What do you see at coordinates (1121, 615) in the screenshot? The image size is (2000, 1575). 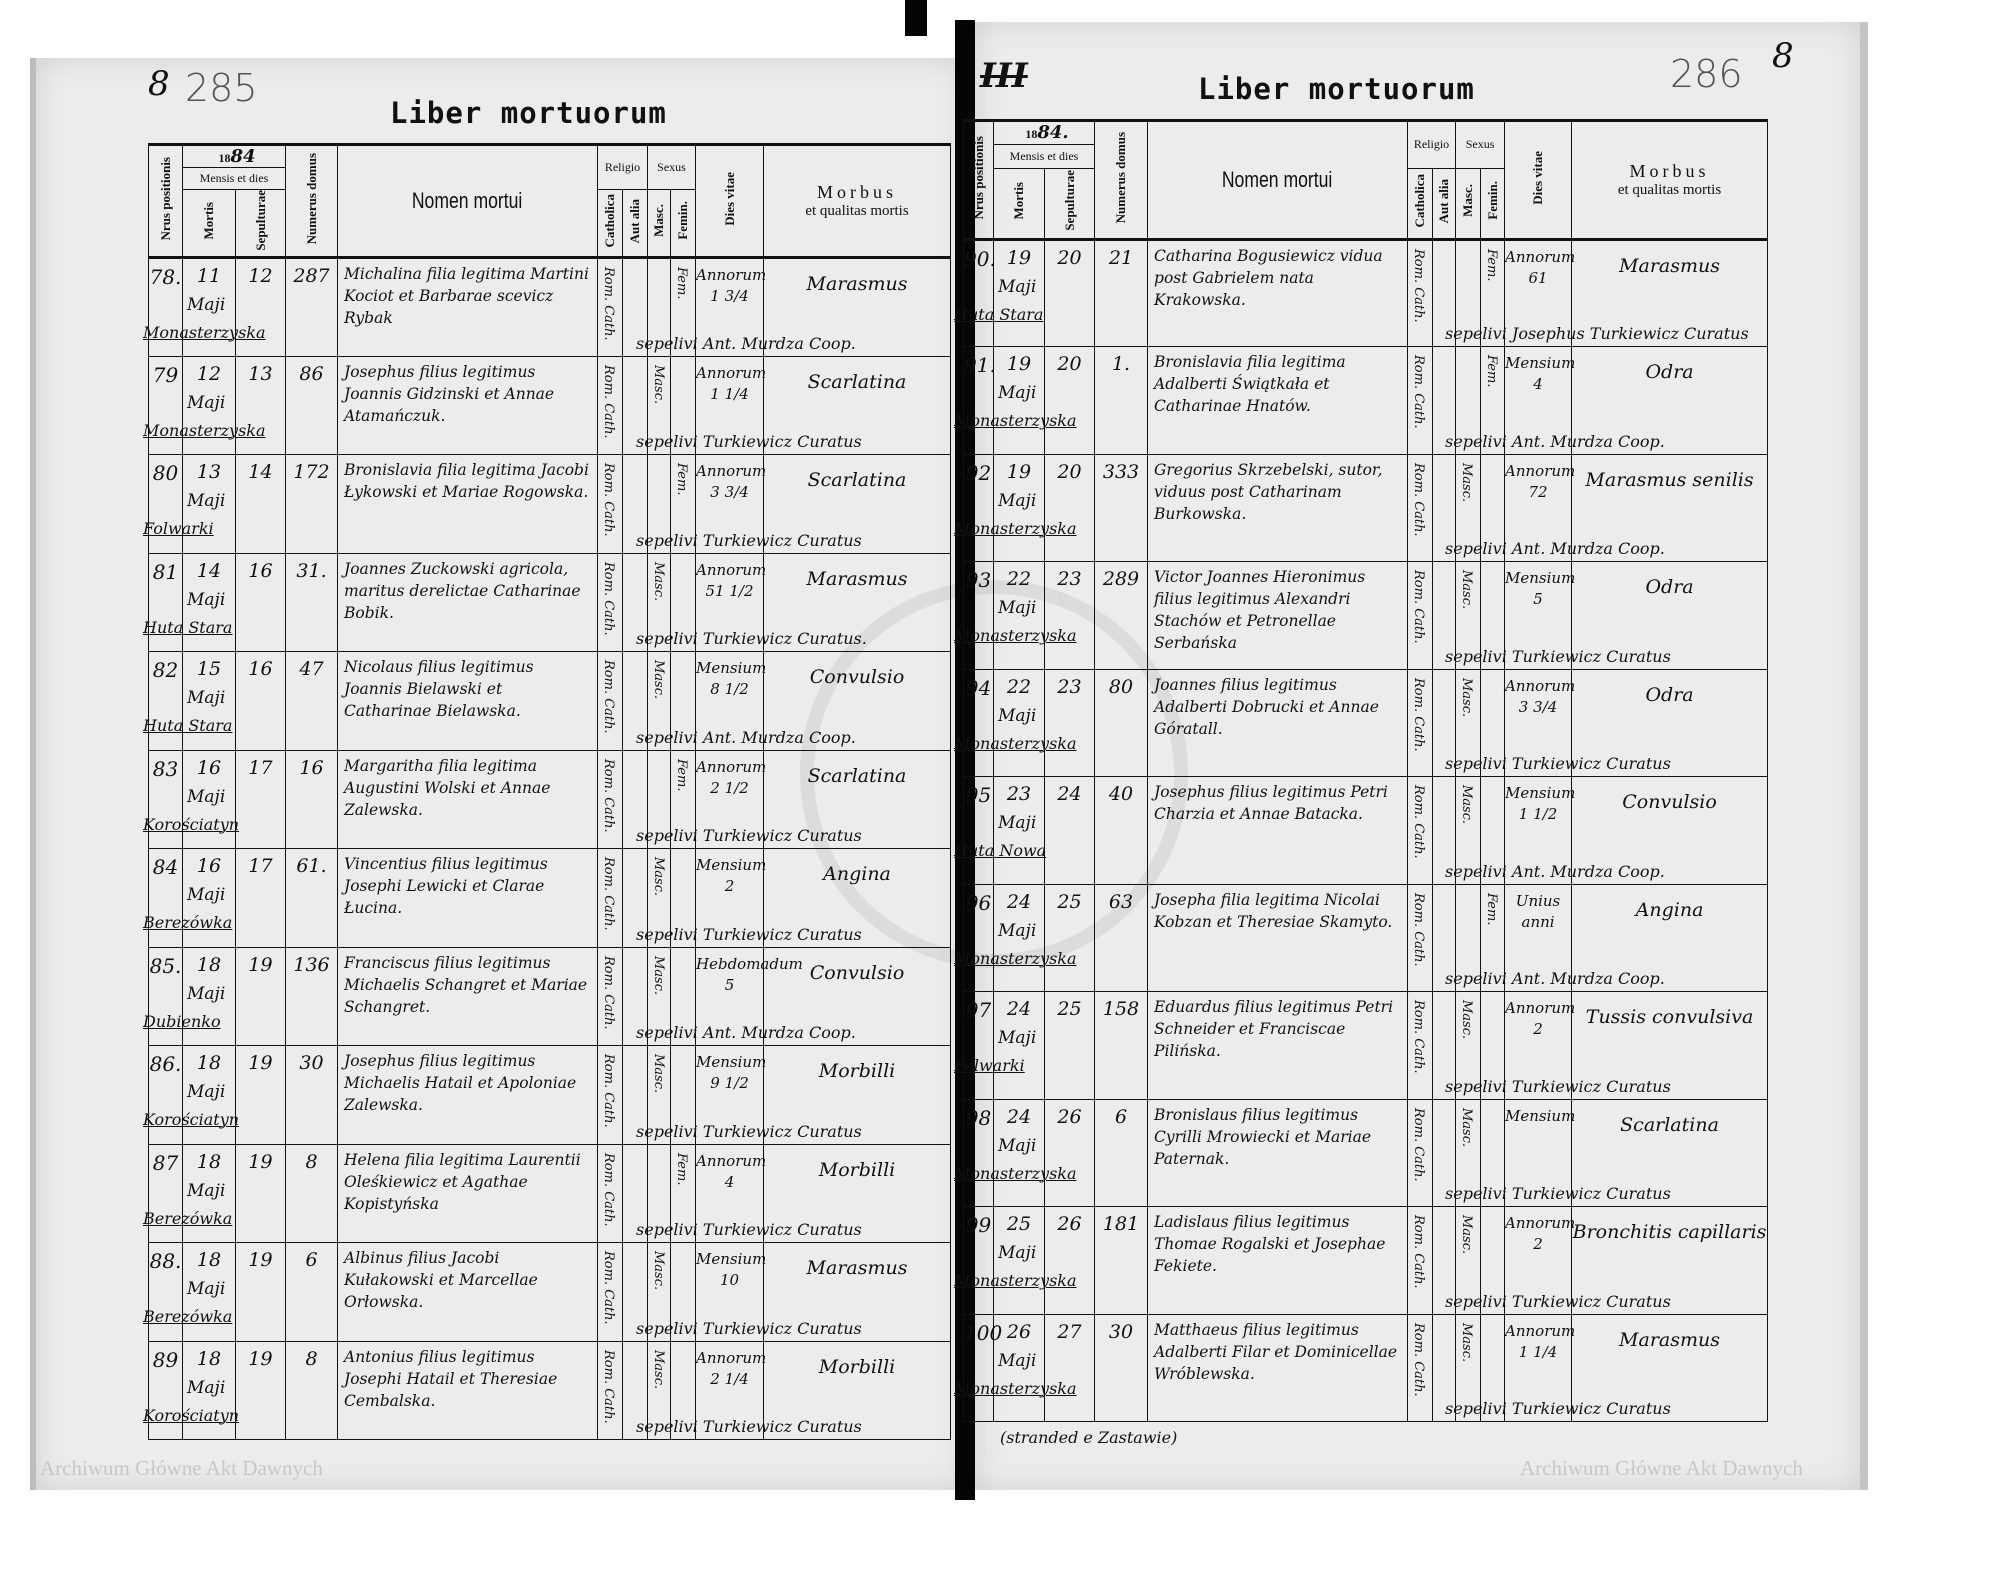 I see `house-number: 289` at bounding box center [1121, 615].